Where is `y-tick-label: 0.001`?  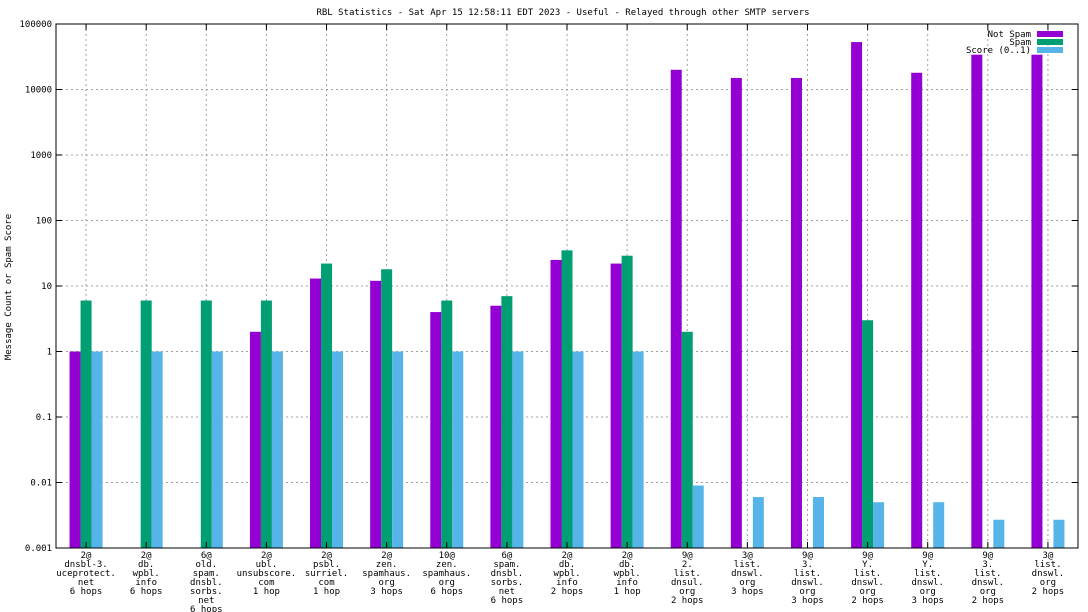
y-tick-label: 0.001 is located at coordinates (38, 549).